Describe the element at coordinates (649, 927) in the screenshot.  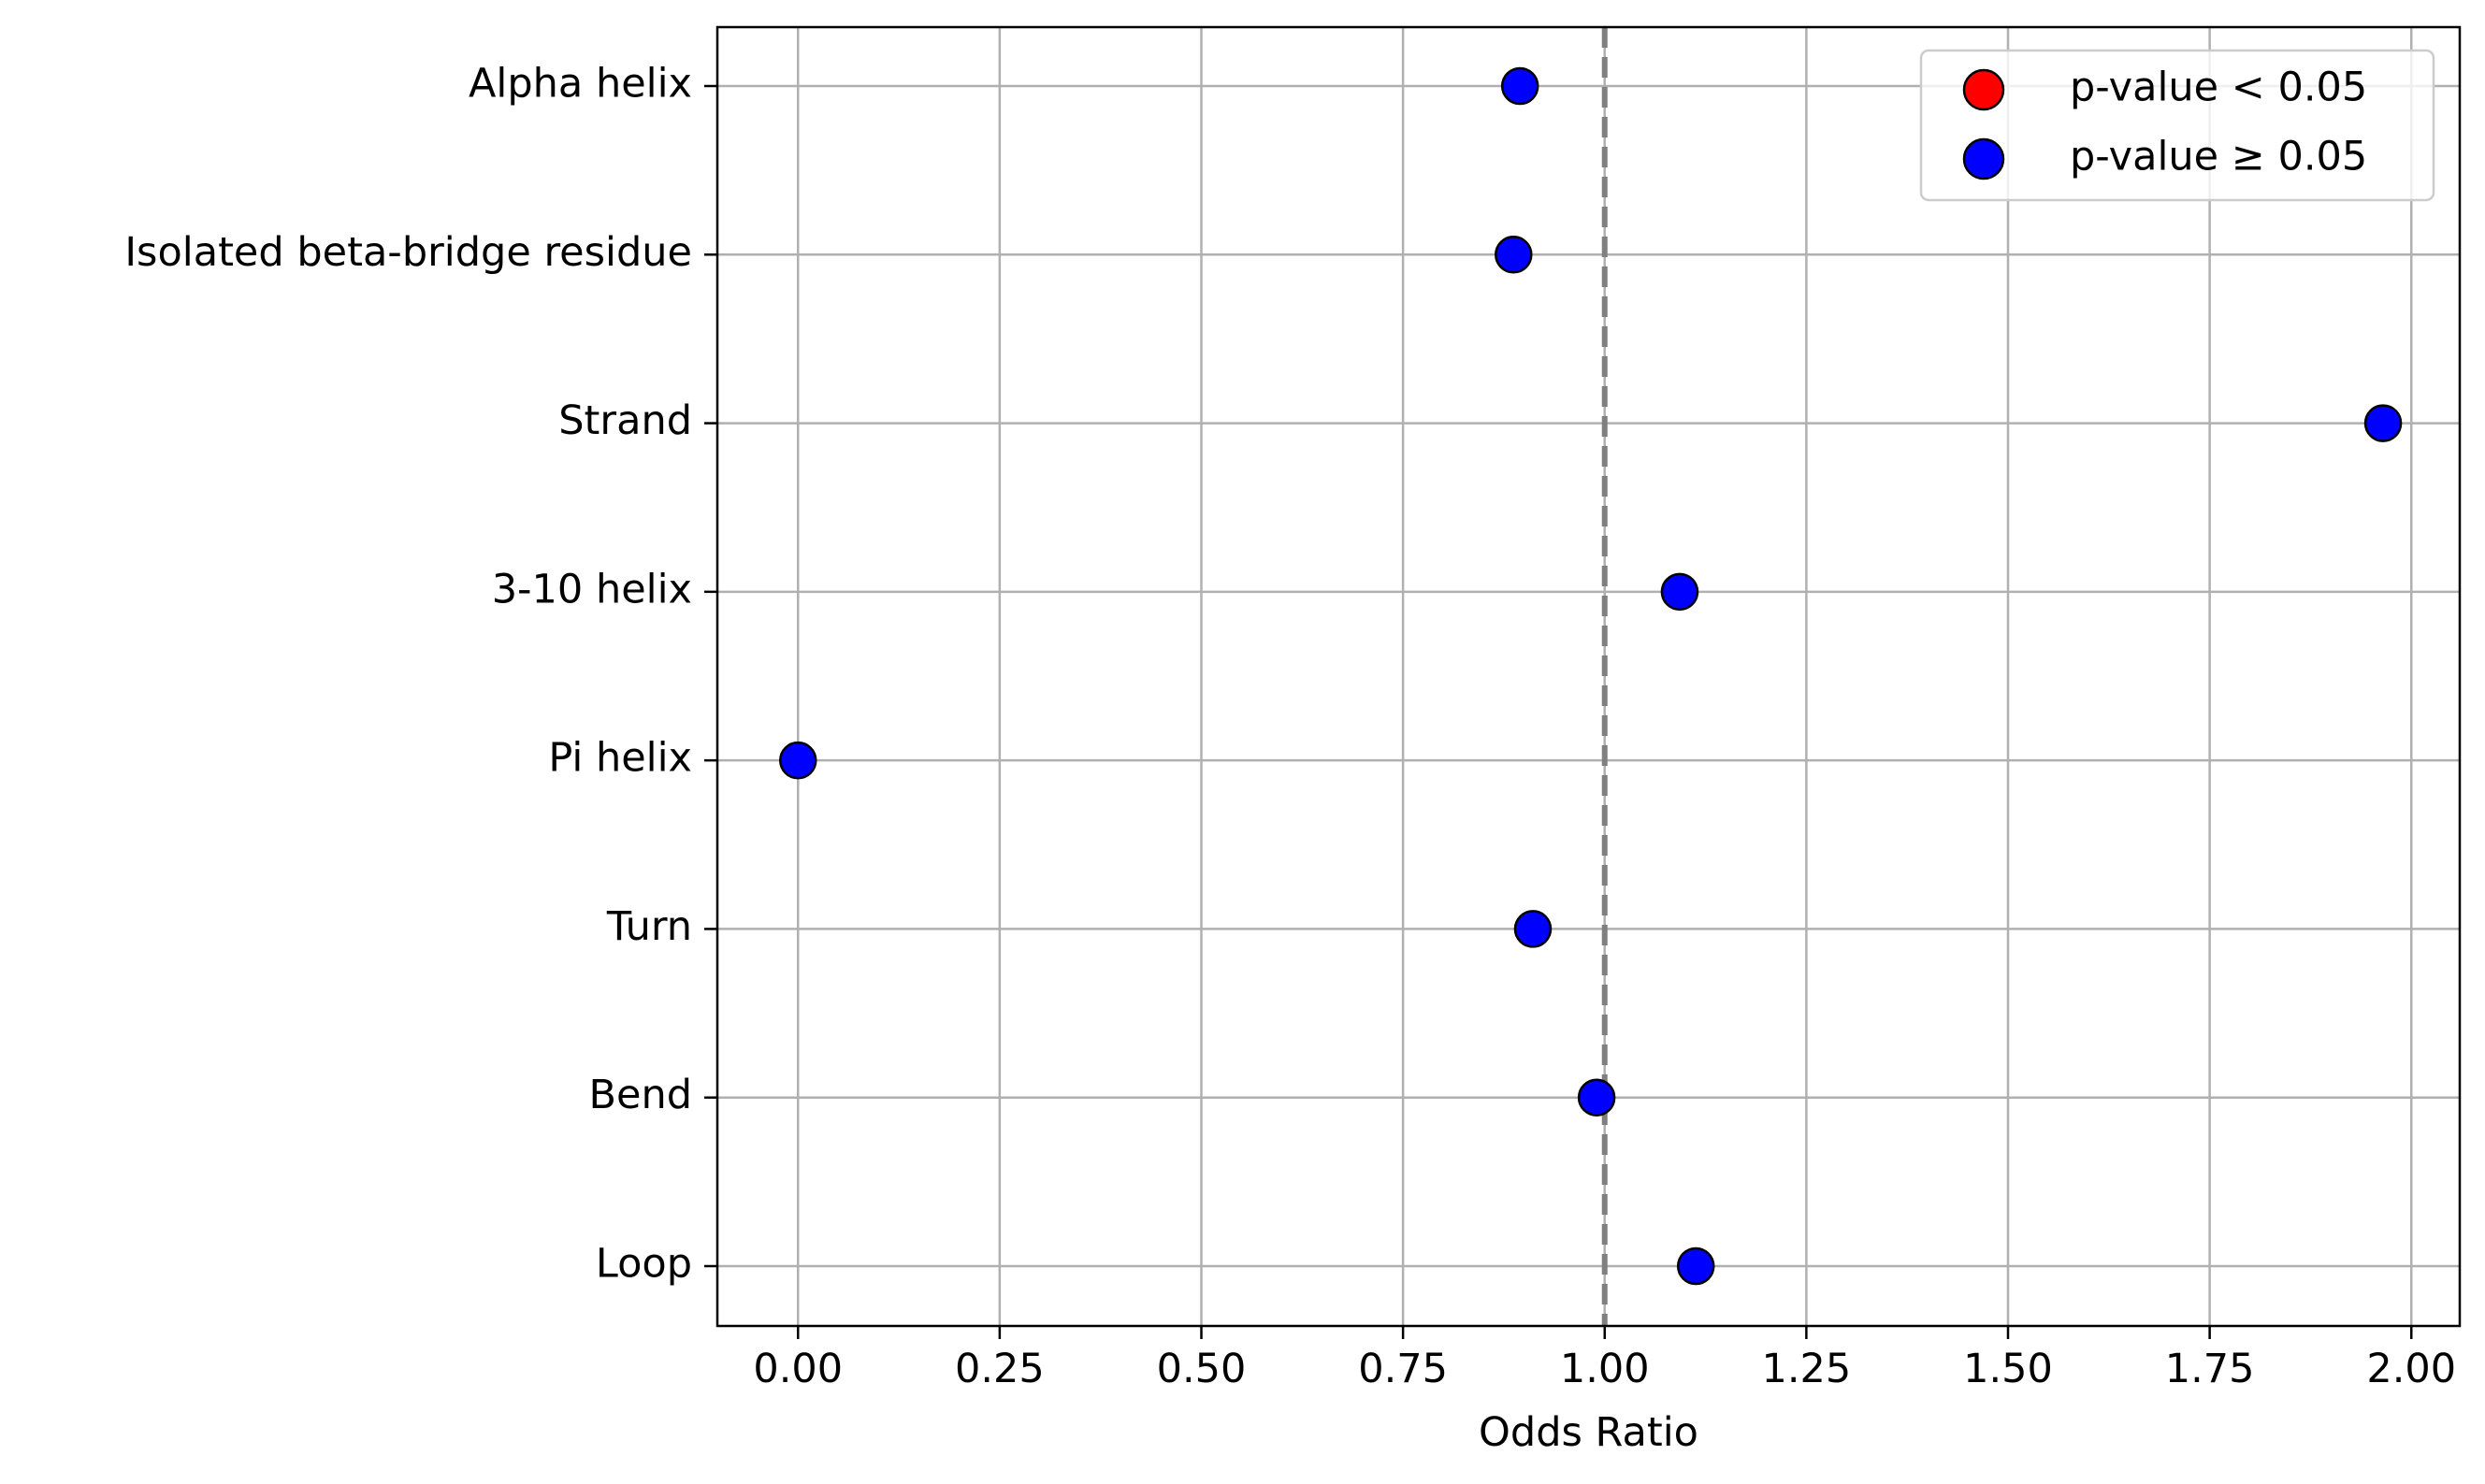
I see `y-tick-label-5: Turn` at that location.